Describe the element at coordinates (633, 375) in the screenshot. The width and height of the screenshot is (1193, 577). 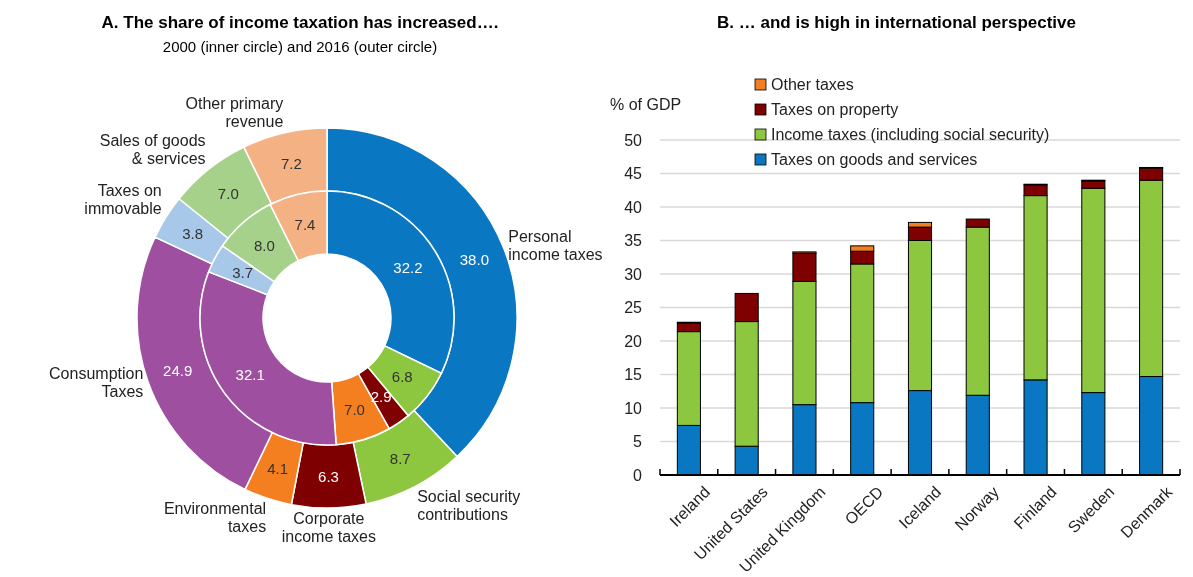
I see `y-tick-label: 15` at that location.